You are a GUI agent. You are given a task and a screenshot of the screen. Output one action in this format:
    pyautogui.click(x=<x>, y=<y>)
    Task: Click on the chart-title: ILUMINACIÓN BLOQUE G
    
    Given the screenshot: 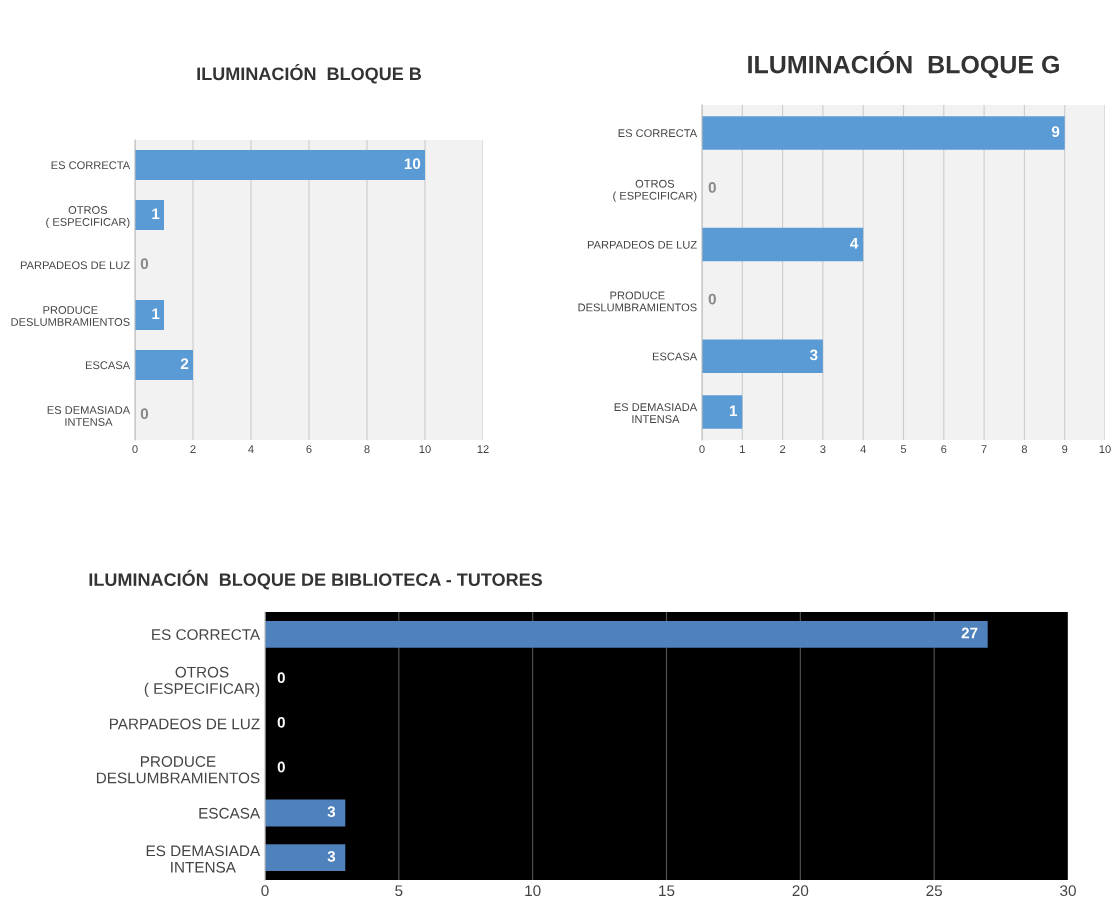 What is the action you would take?
    pyautogui.click(x=903, y=64)
    